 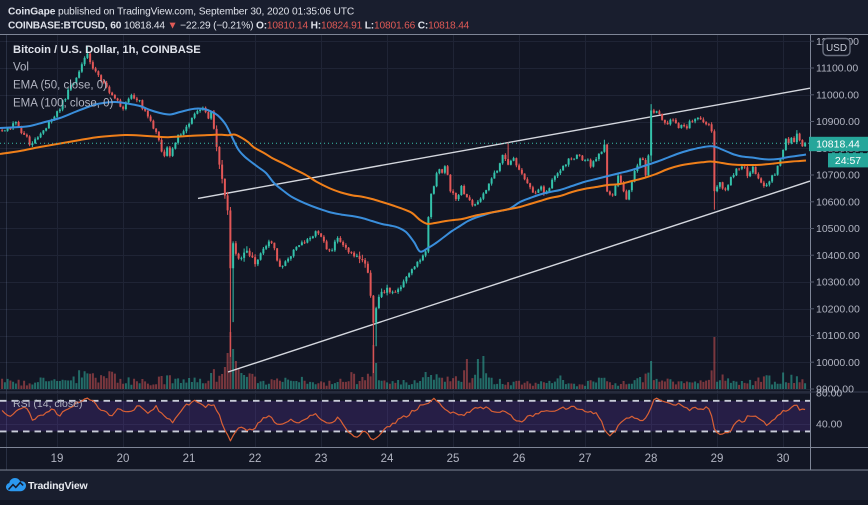 I want to click on svg-text: 29, so click(x=717, y=459).